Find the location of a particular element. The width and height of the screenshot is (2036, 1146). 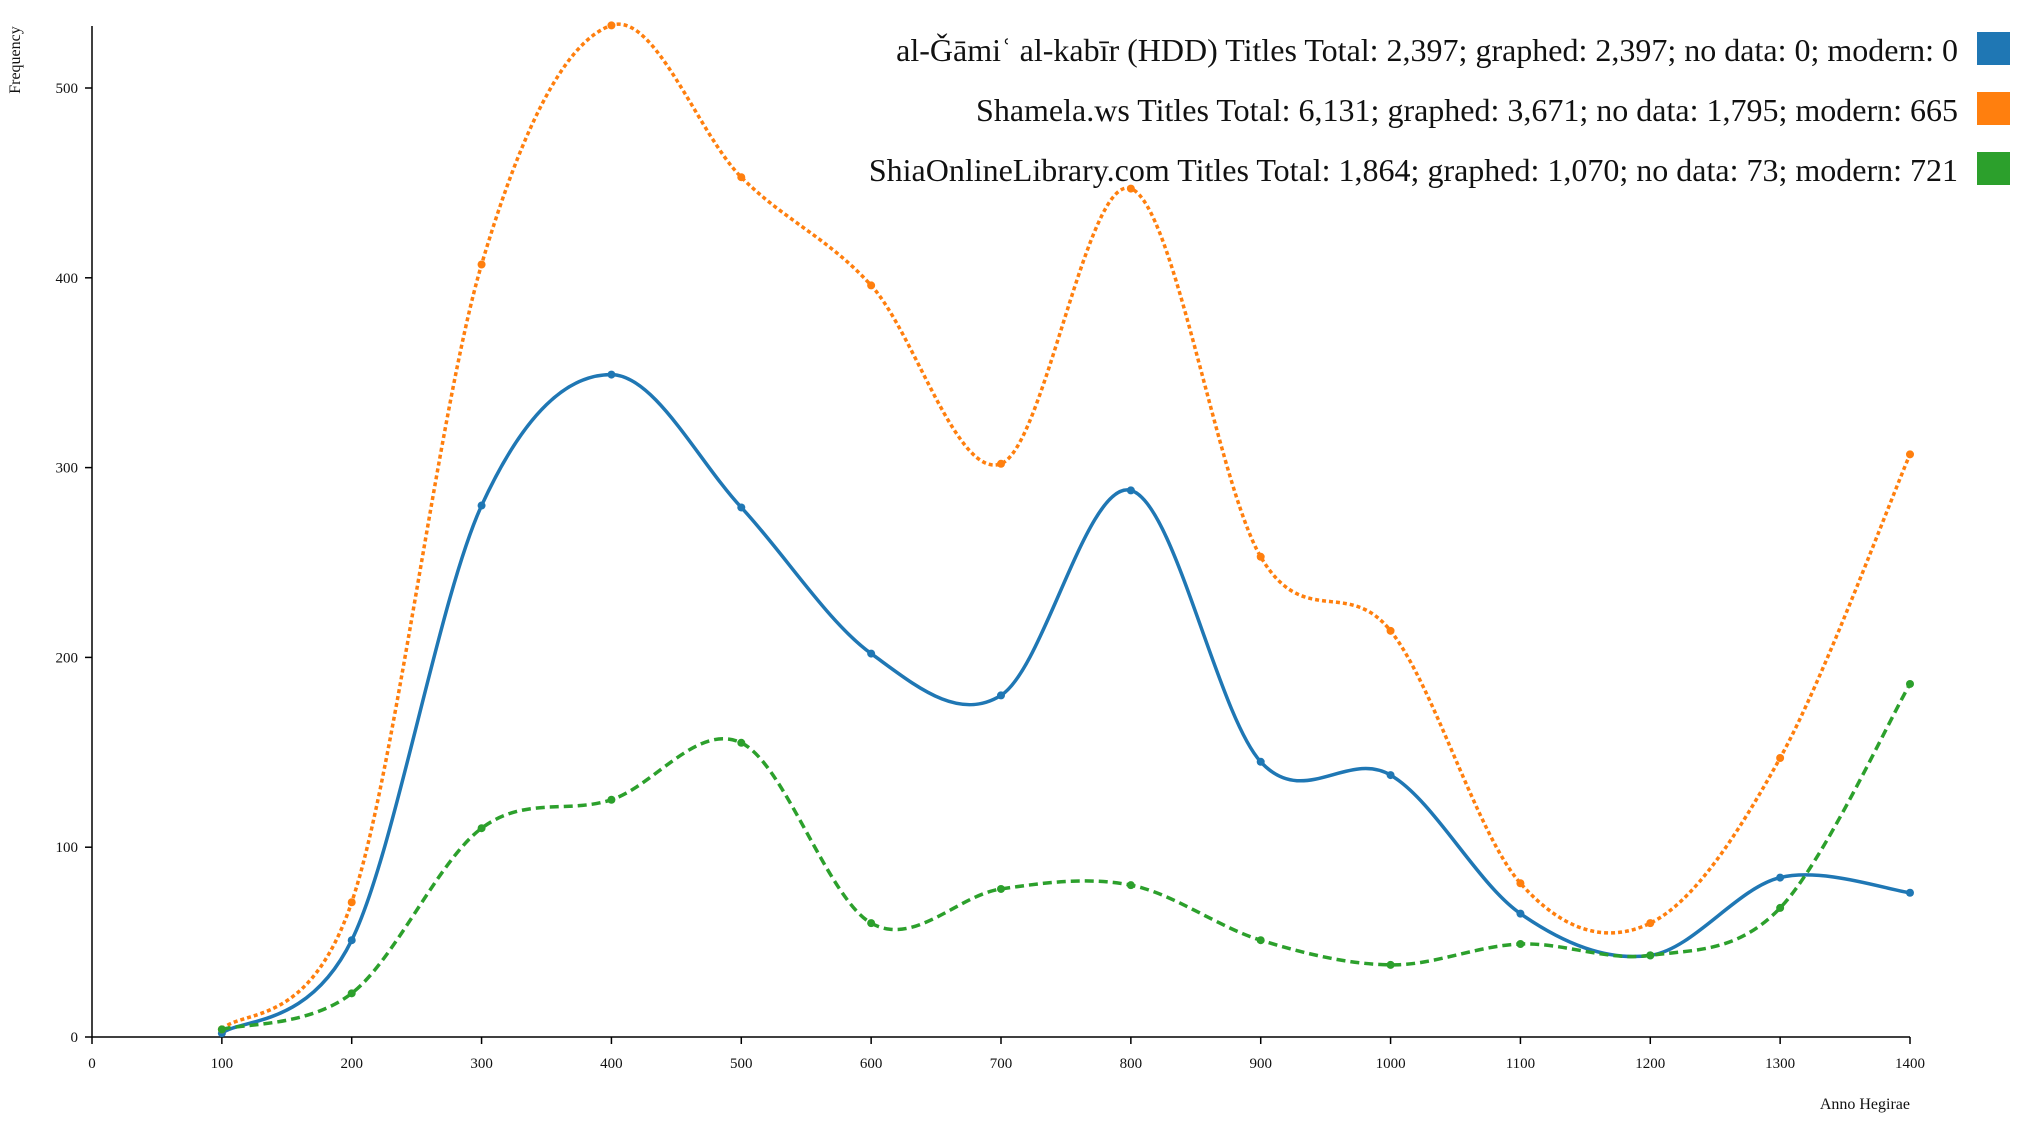

x-tick-label: 1200 is located at coordinates (1650, 1064).